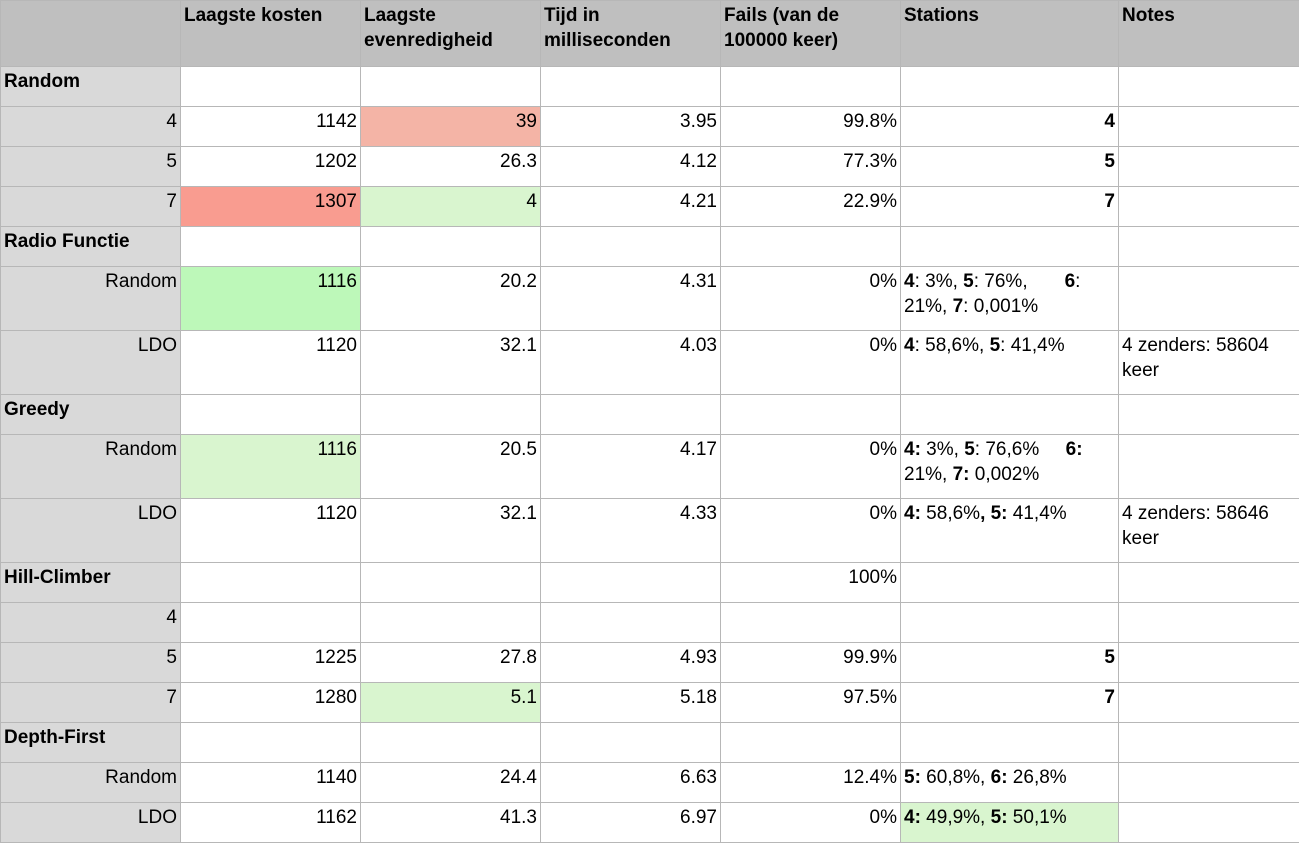 The width and height of the screenshot is (1299, 843). What do you see at coordinates (631, 127) in the screenshot?
I see `tijd-cell: 3.95` at bounding box center [631, 127].